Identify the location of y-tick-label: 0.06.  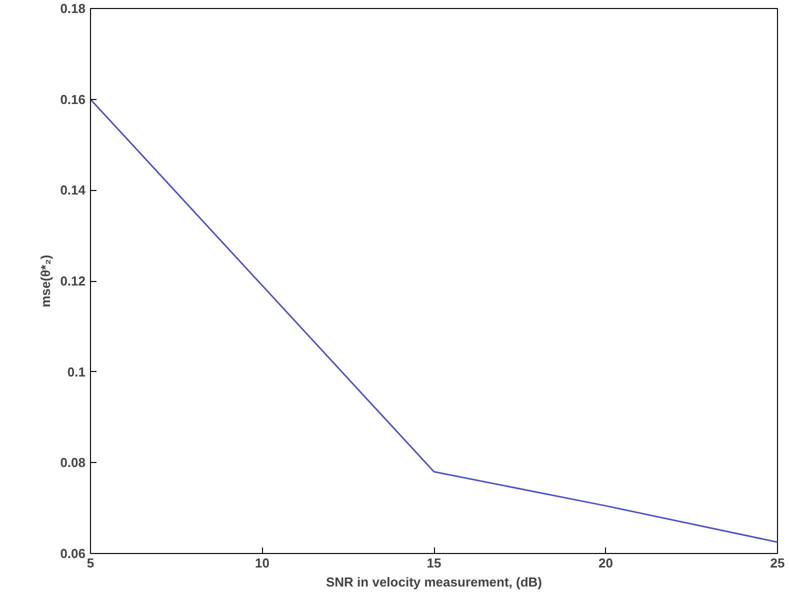
(73, 553).